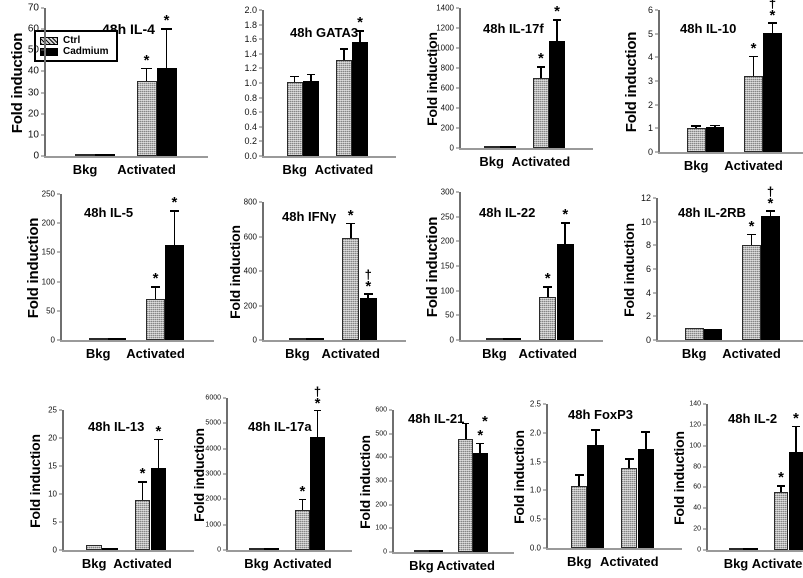  Describe the element at coordinates (494, 339) in the screenshot. I see `bar-il22-bkg-ctrl` at that location.